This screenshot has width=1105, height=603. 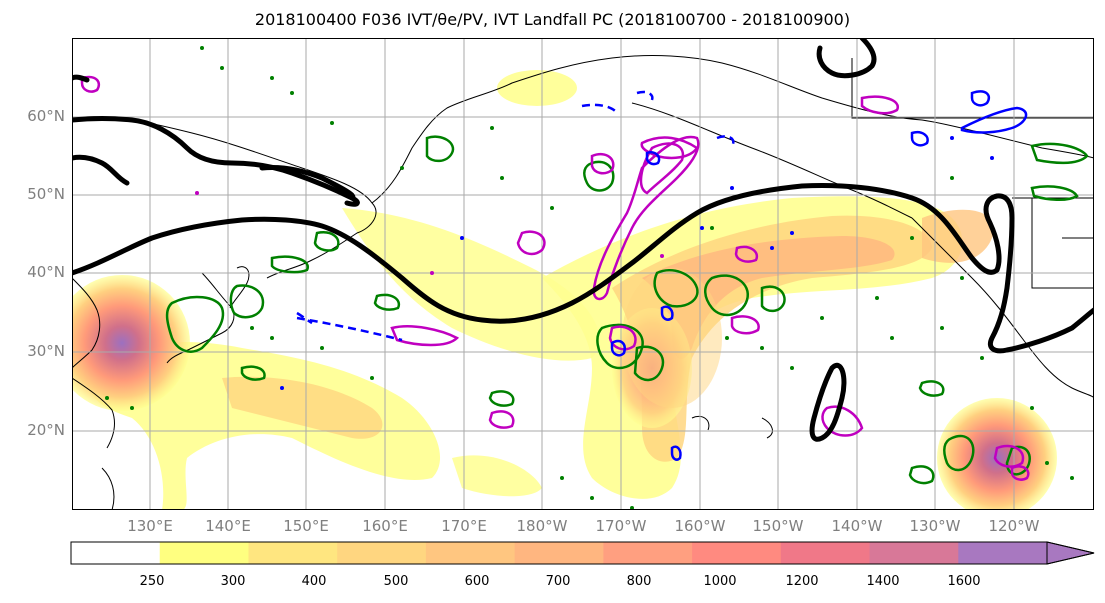 I want to click on lat-label-50n: 50°N, so click(x=46, y=194).